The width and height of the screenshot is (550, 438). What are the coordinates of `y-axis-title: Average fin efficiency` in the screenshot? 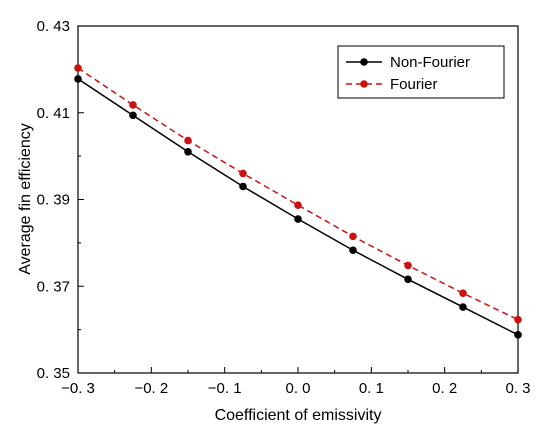 It's located at (25, 199).